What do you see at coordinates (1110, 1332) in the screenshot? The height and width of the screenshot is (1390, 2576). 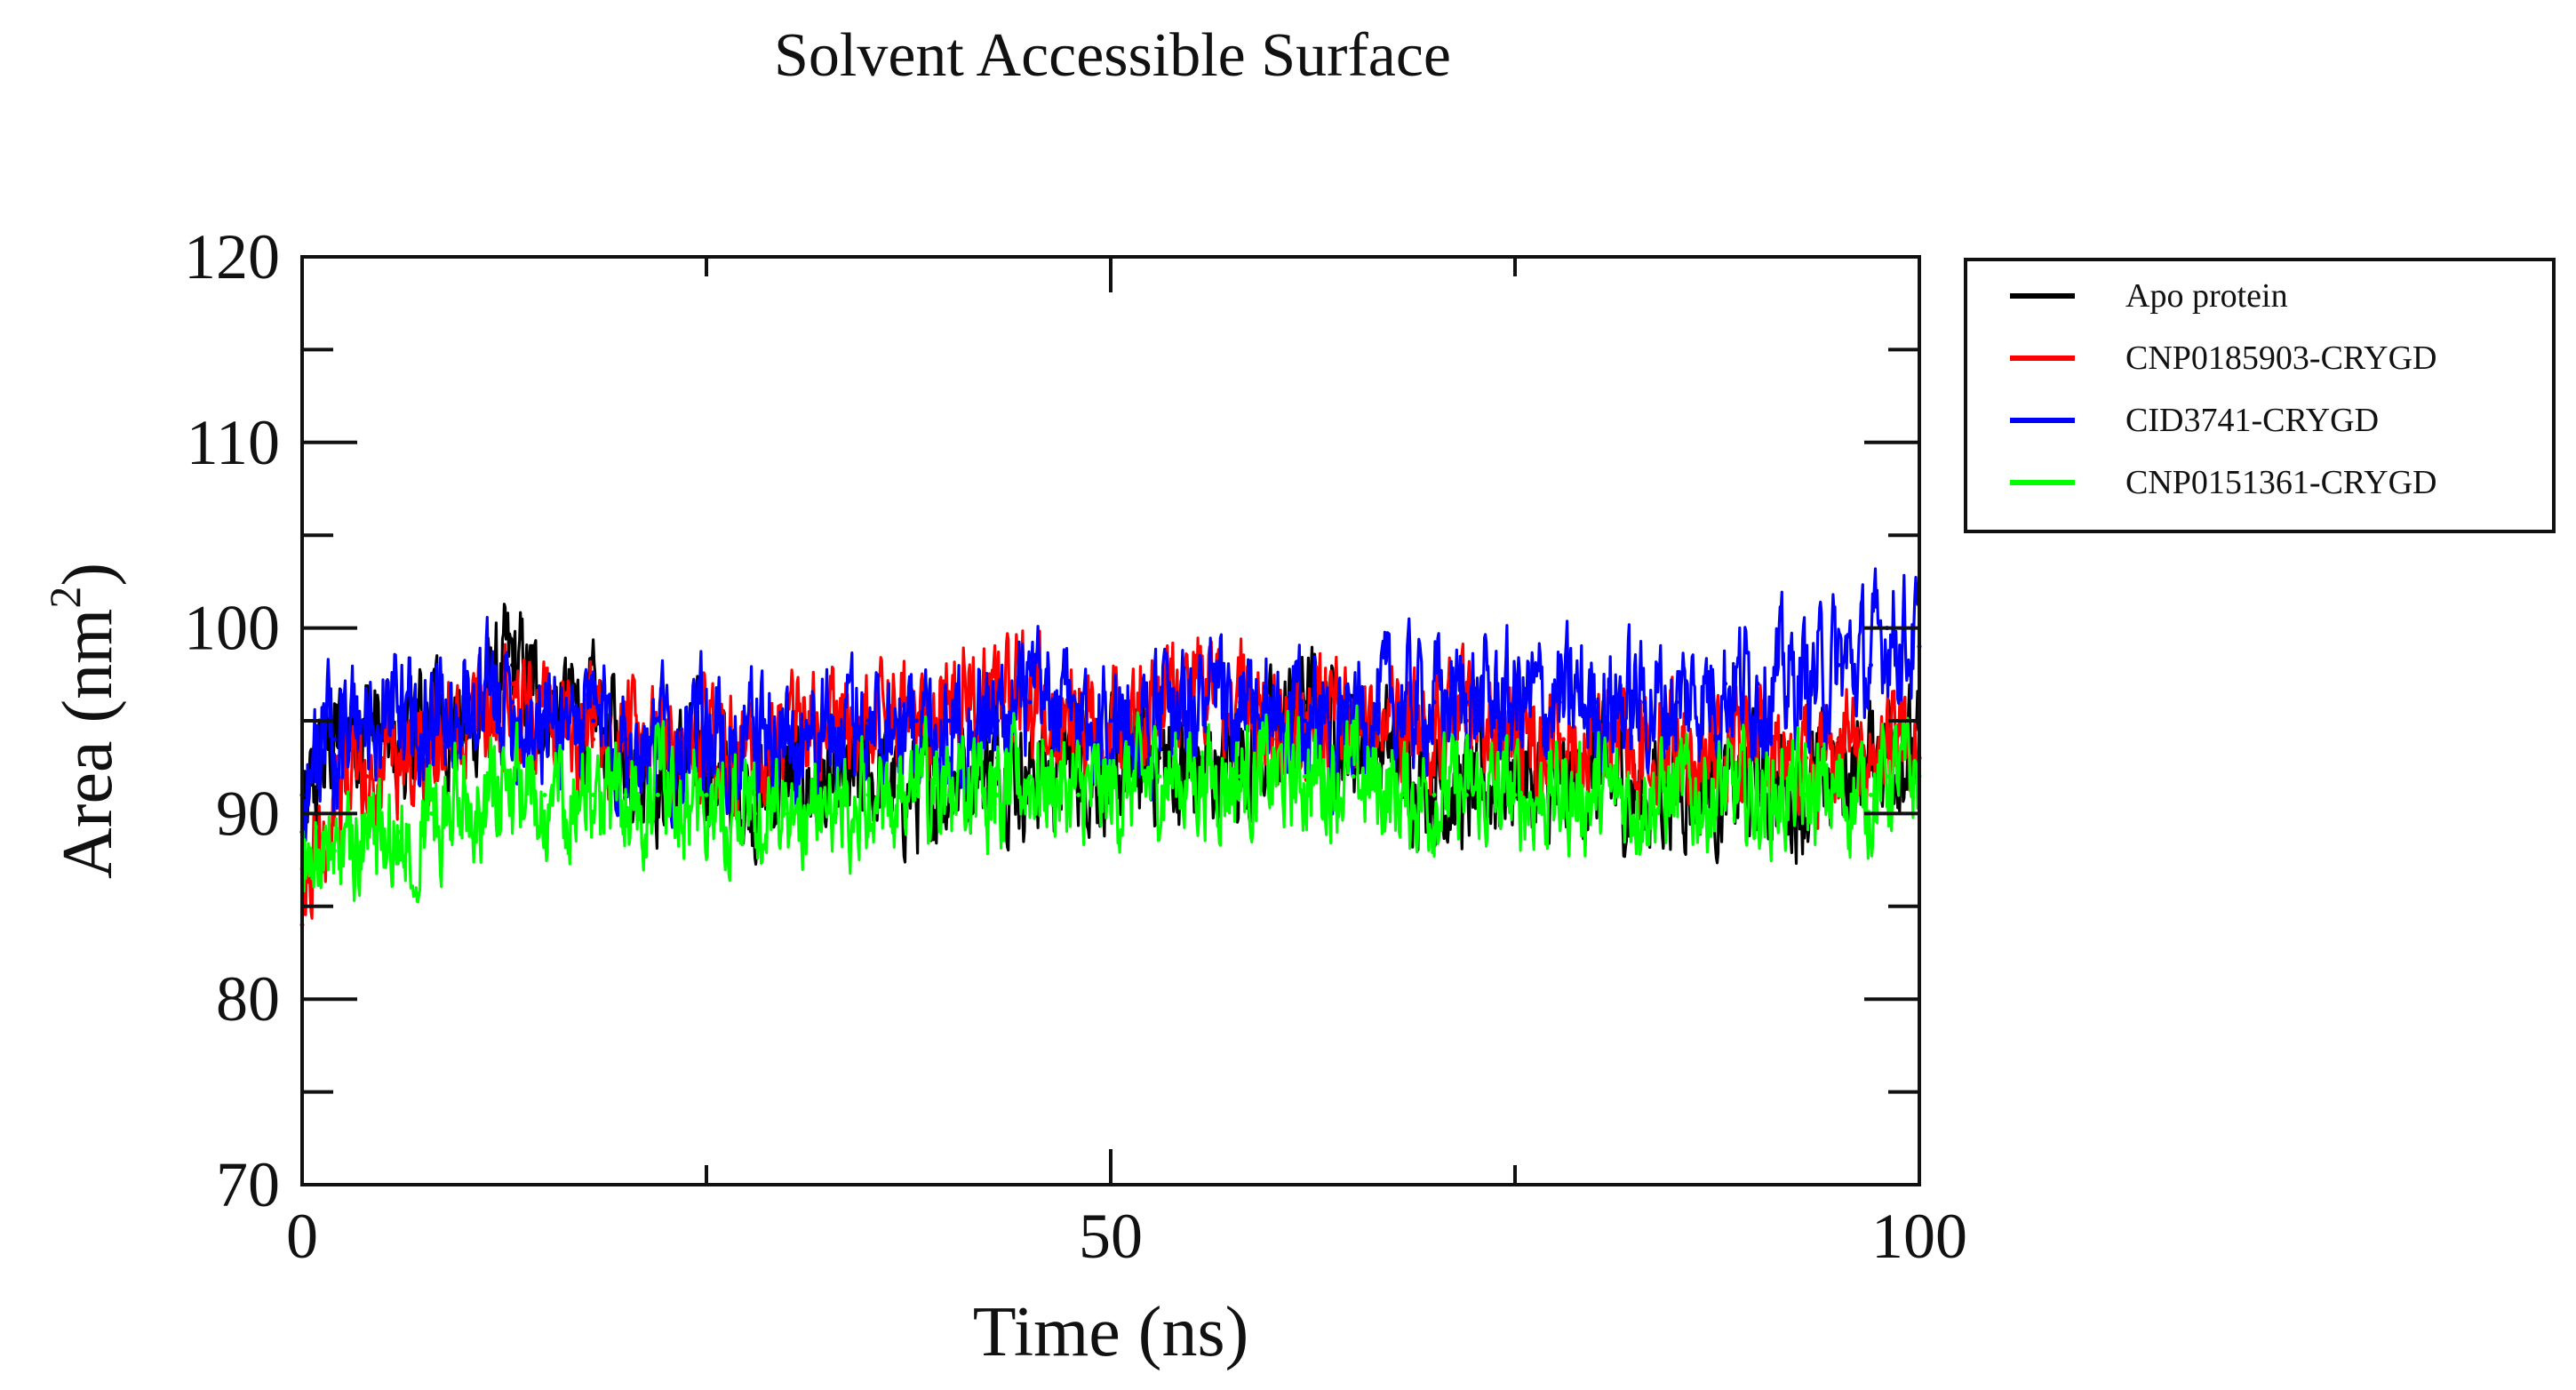 I see `x-axis-label: Time (ns)` at bounding box center [1110, 1332].